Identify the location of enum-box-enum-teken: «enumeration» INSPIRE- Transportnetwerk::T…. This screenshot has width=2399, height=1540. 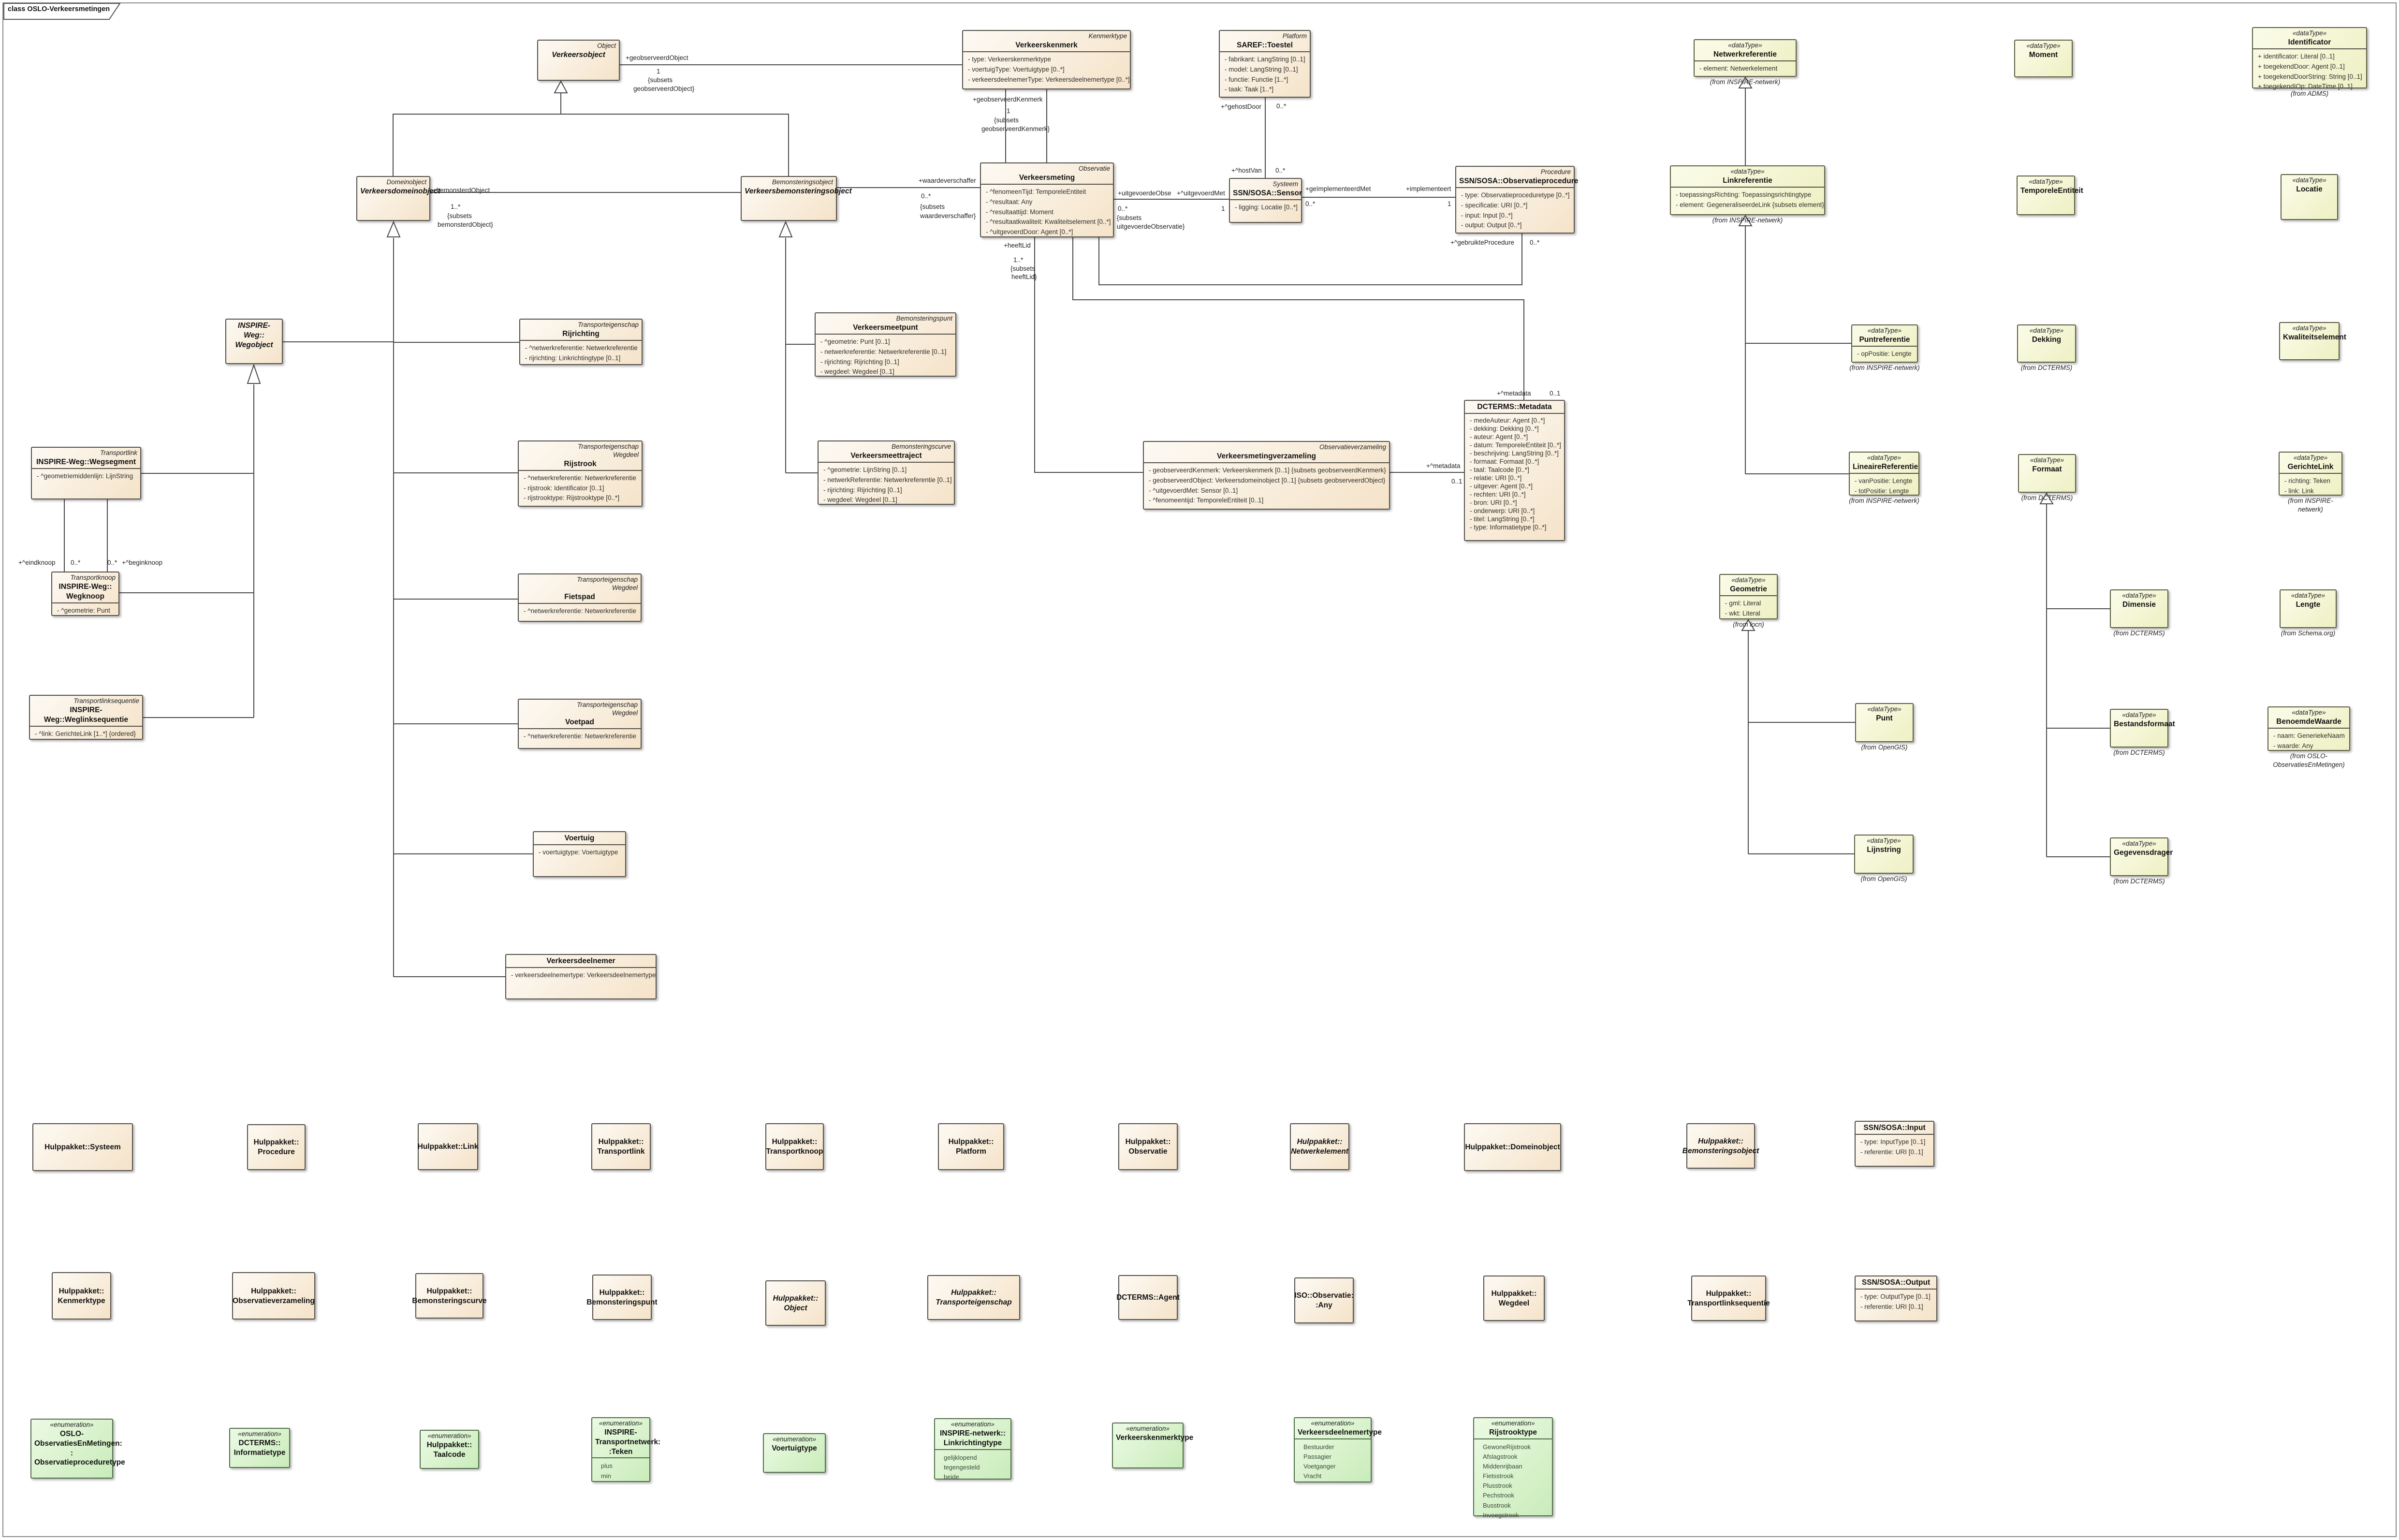
(626, 1449).